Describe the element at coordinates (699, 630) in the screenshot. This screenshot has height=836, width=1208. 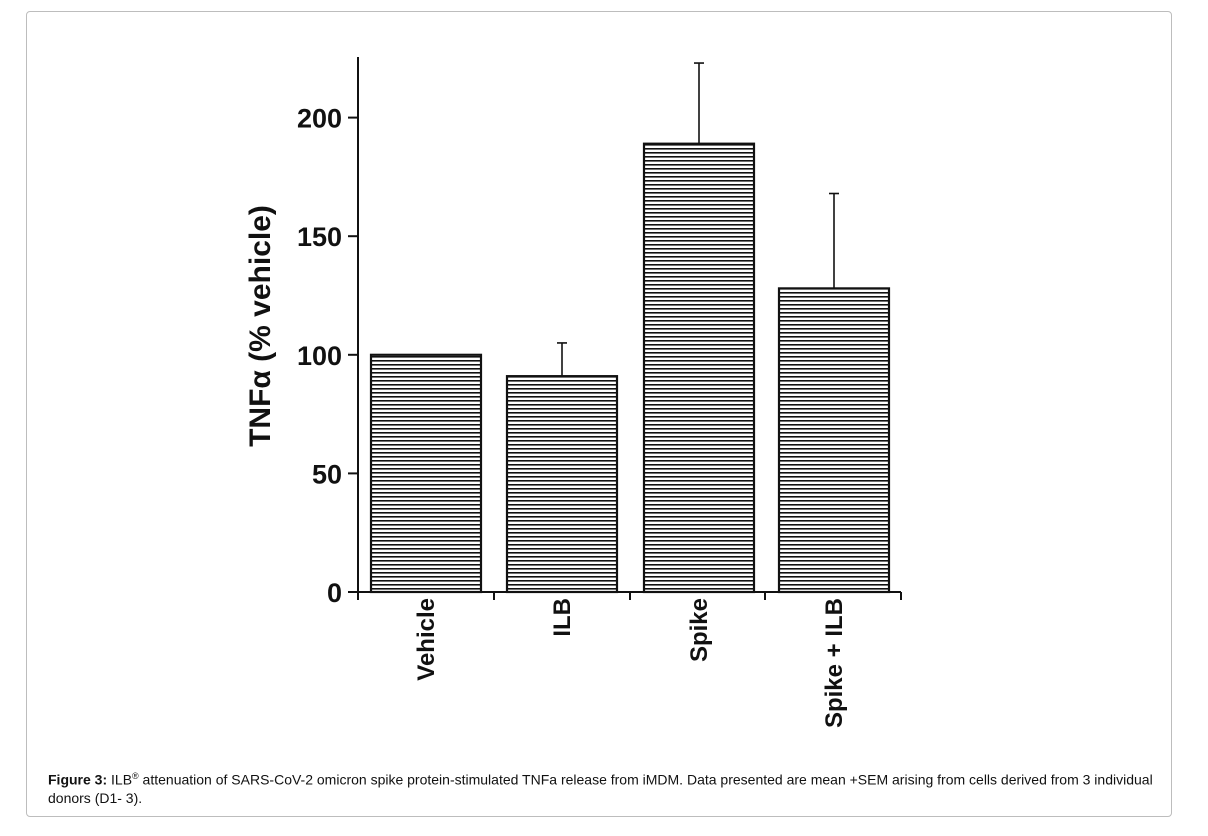
I see `x-category-label: Spike` at that location.